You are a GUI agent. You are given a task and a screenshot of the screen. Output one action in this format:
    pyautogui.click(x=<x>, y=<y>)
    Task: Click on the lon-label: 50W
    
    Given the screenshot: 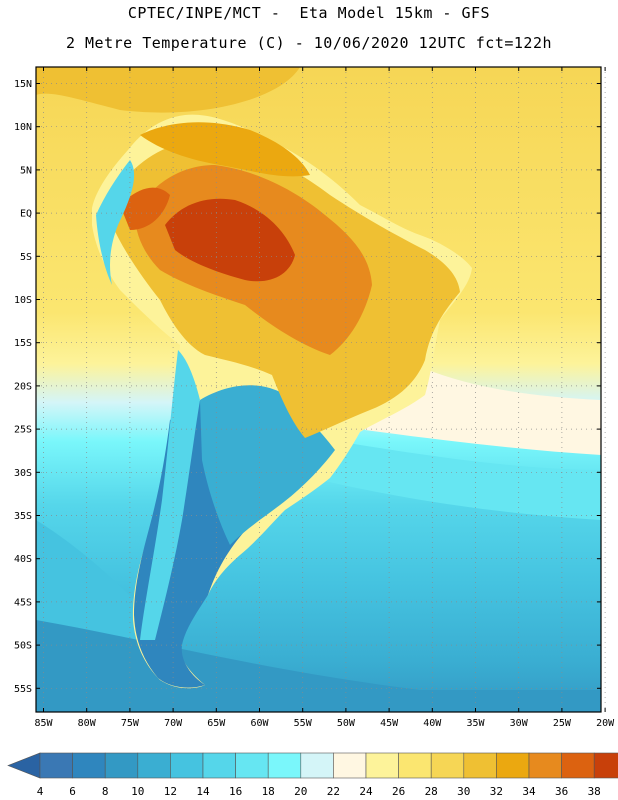 What is the action you would take?
    pyautogui.click(x=346, y=723)
    